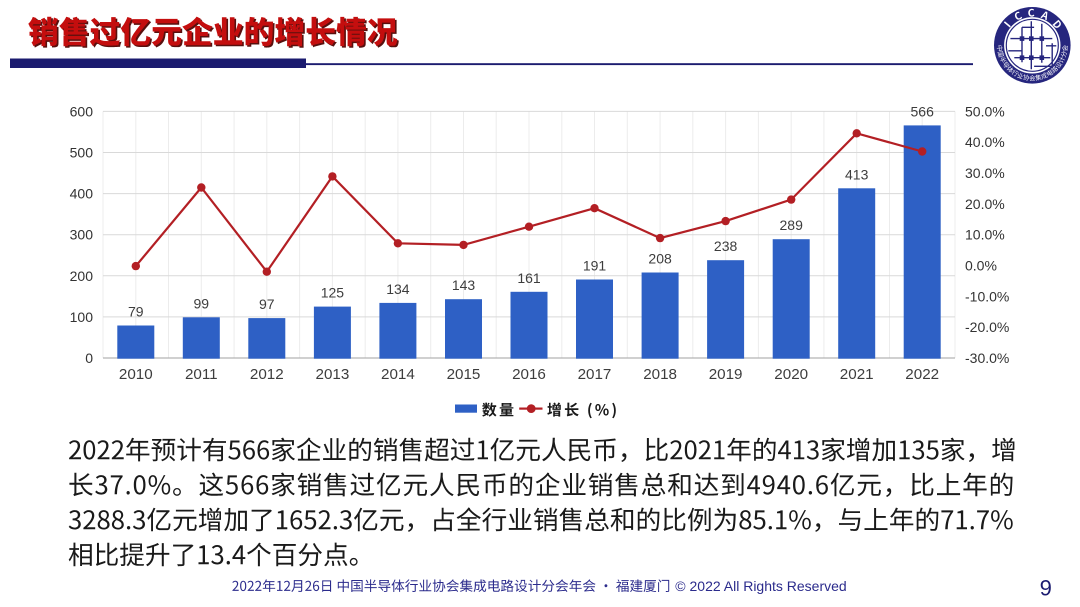  I want to click on svg-text: 300, so click(82, 235).